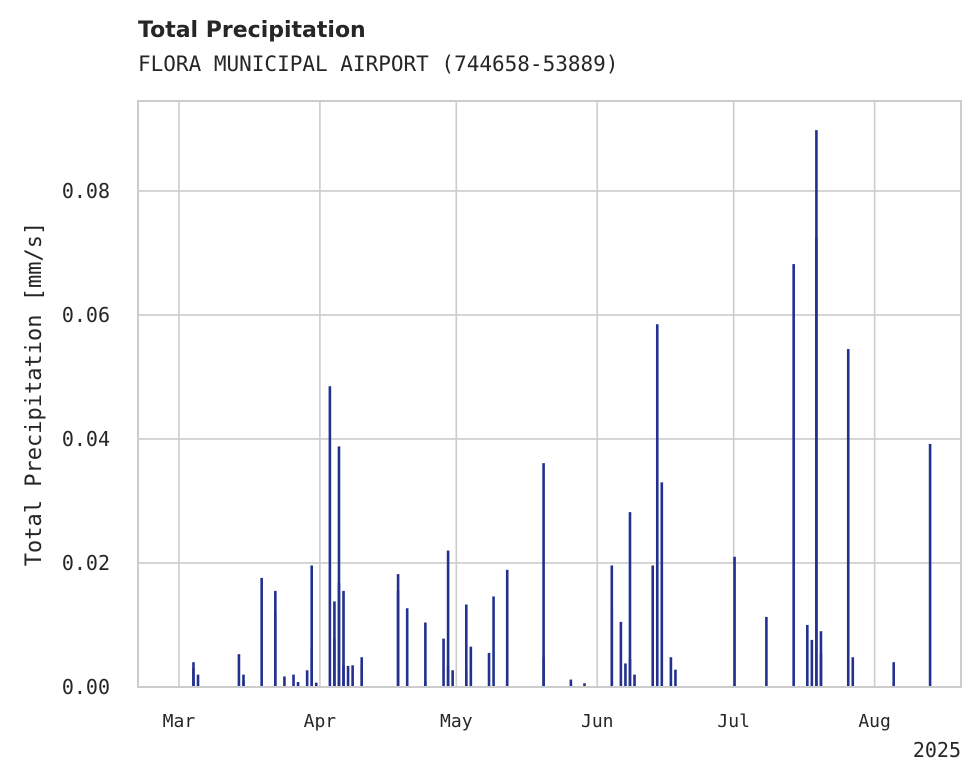 The width and height of the screenshot is (980, 783). I want to click on y-axis-label: Total Precipitation [mm/s], so click(34, 394).